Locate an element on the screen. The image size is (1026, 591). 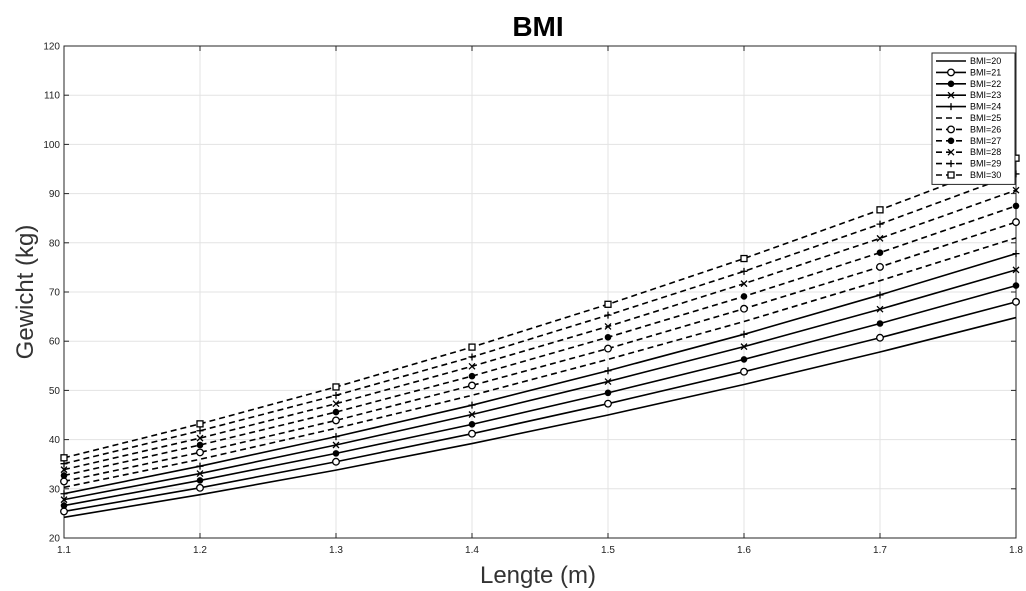
legend-item: BMI=24 is located at coordinates (968, 107).